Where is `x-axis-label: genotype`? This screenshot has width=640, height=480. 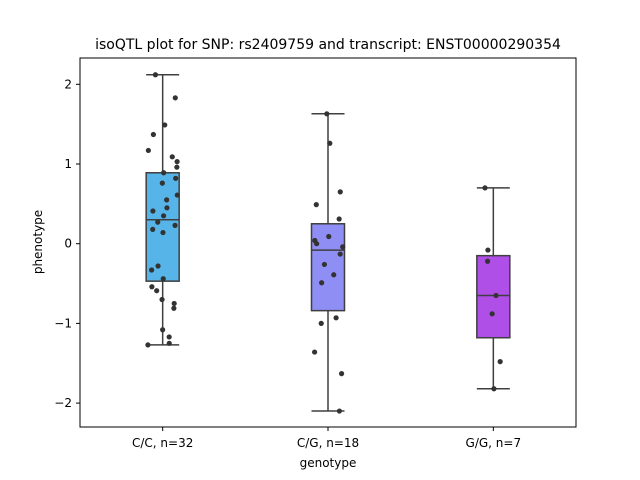 x-axis-label: genotype is located at coordinates (328, 463).